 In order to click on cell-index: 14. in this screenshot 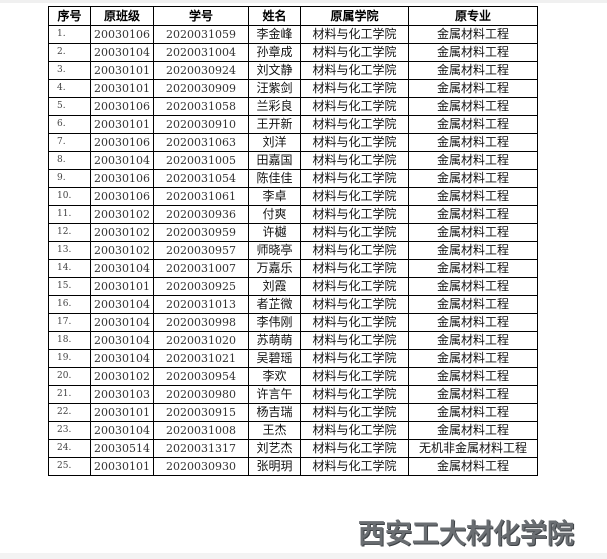, I will do `click(69, 268)`.